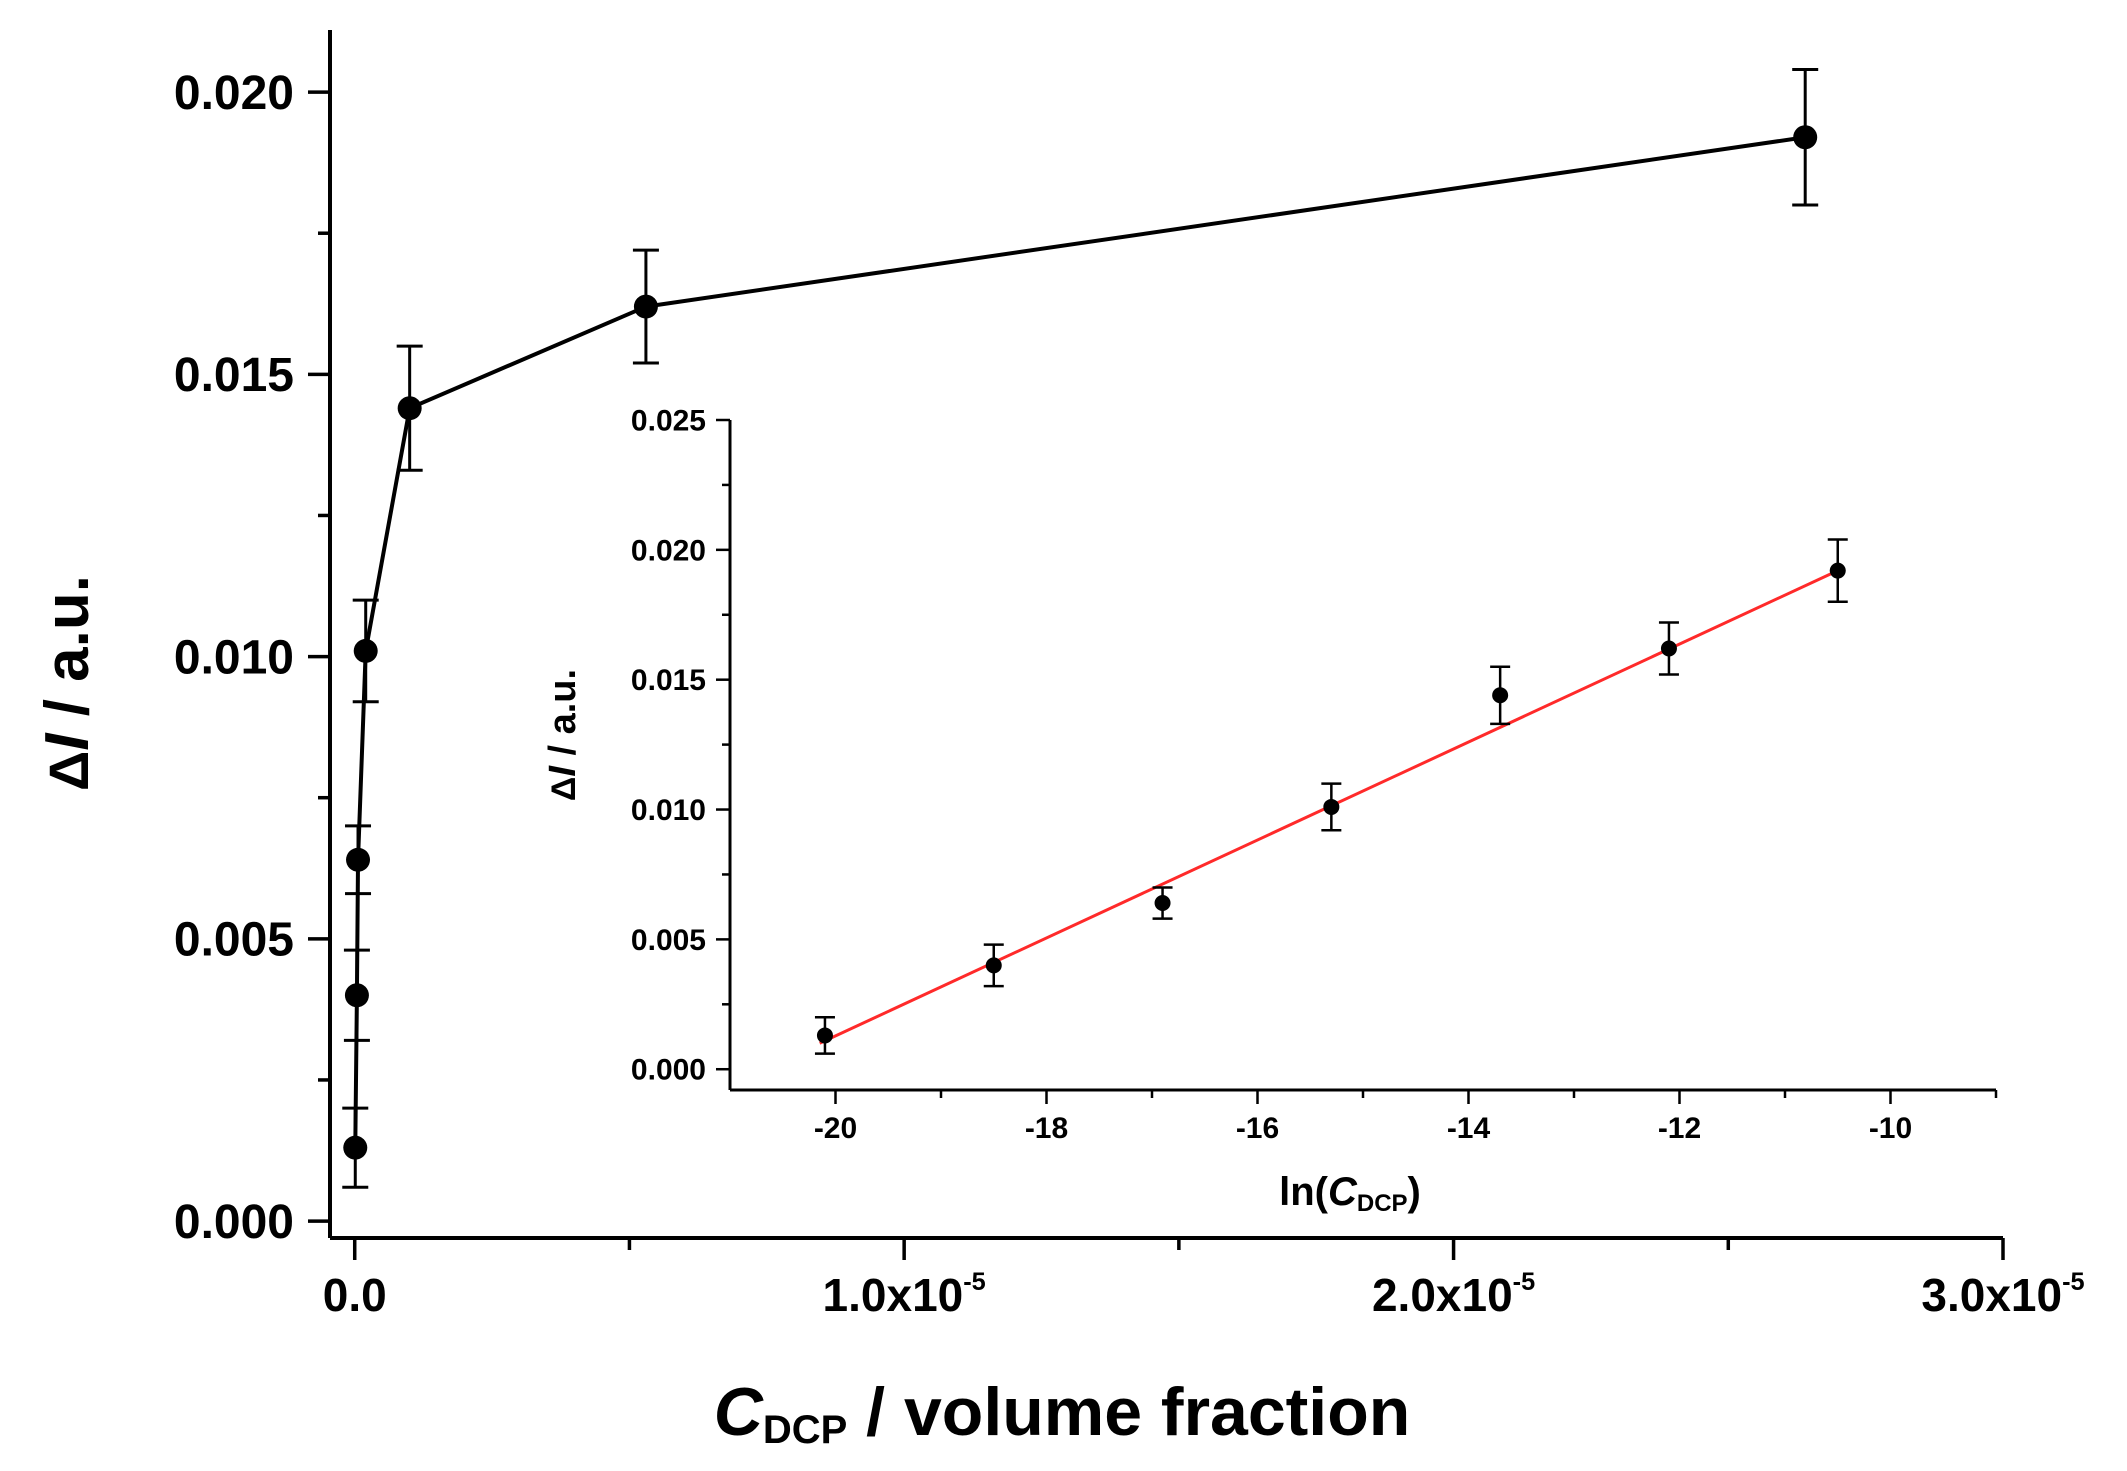 The height and width of the screenshot is (1471, 2127). Describe the element at coordinates (668, 1070) in the screenshot. I see `inset-y-tick-label: 0.000` at that location.